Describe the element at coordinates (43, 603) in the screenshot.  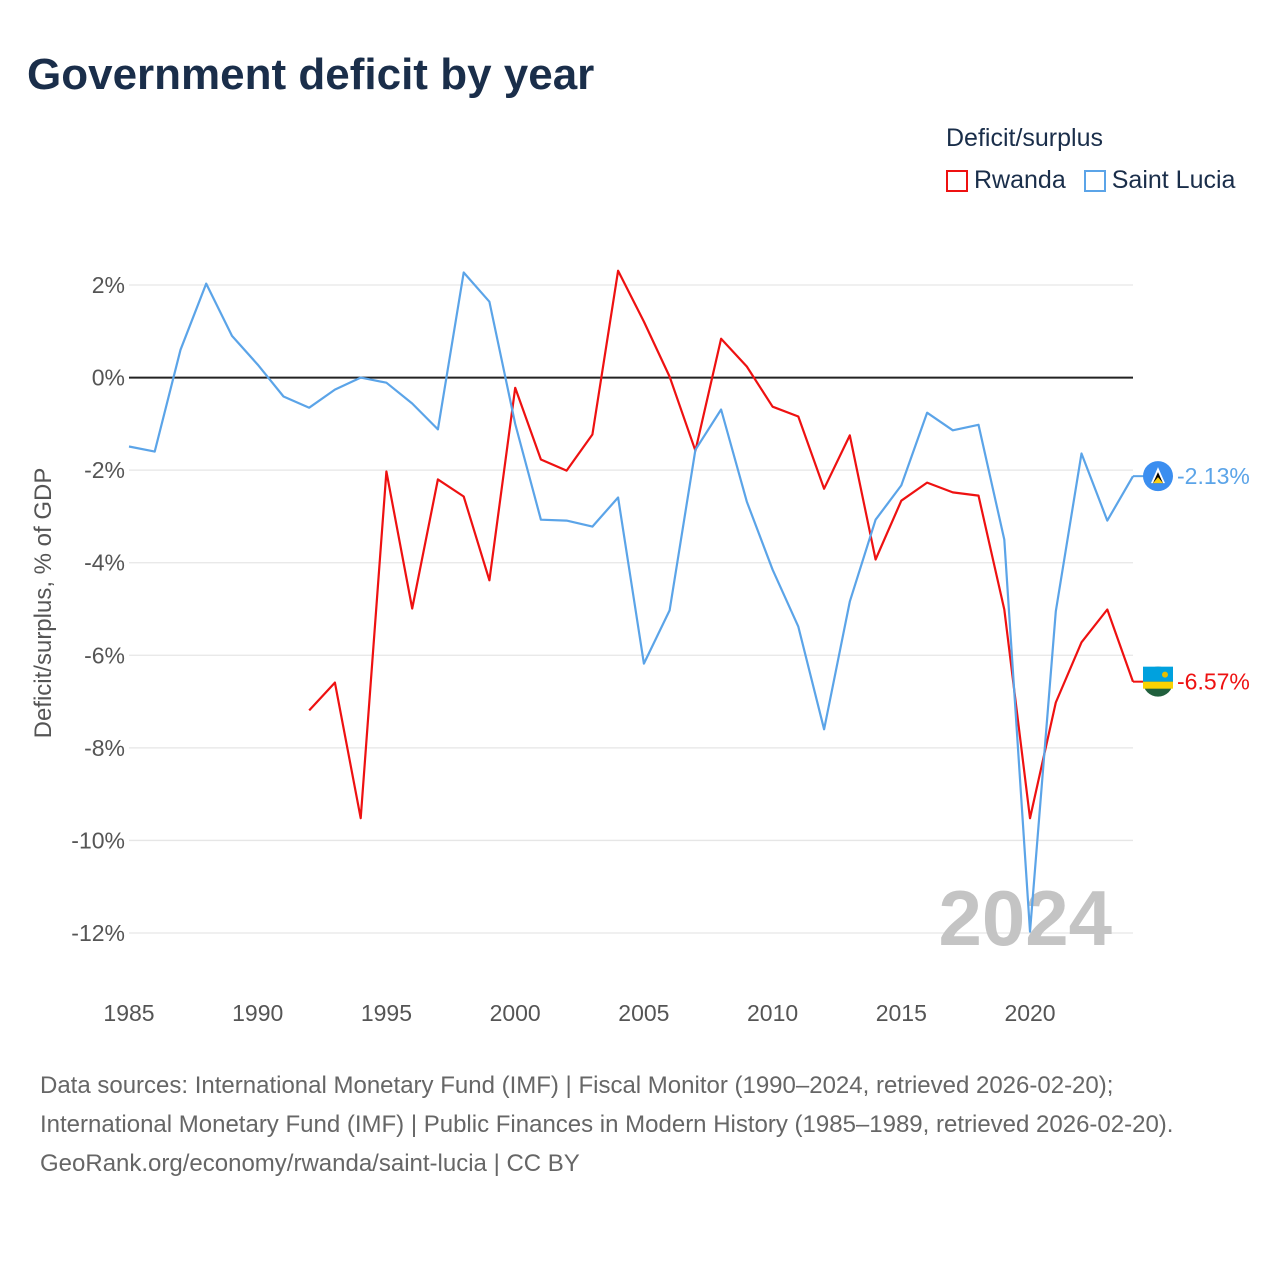
I see `y-axis-label: Deficit/surplus, % of GDP` at that location.